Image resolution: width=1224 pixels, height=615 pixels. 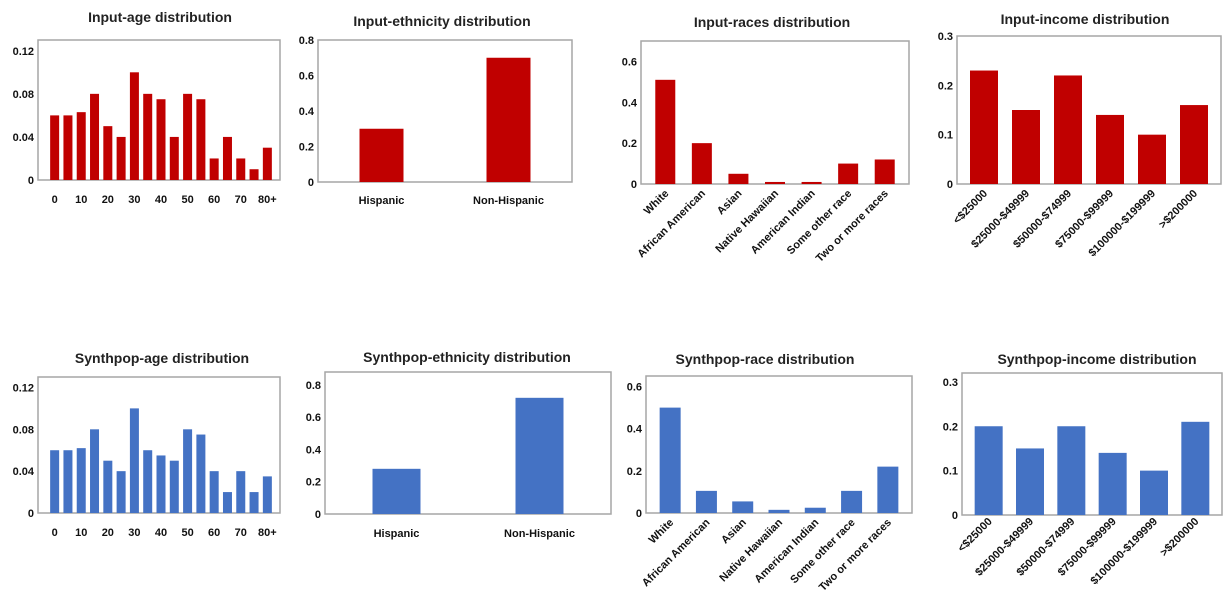 I want to click on y-tick-label: 0.08, so click(x=23, y=430).